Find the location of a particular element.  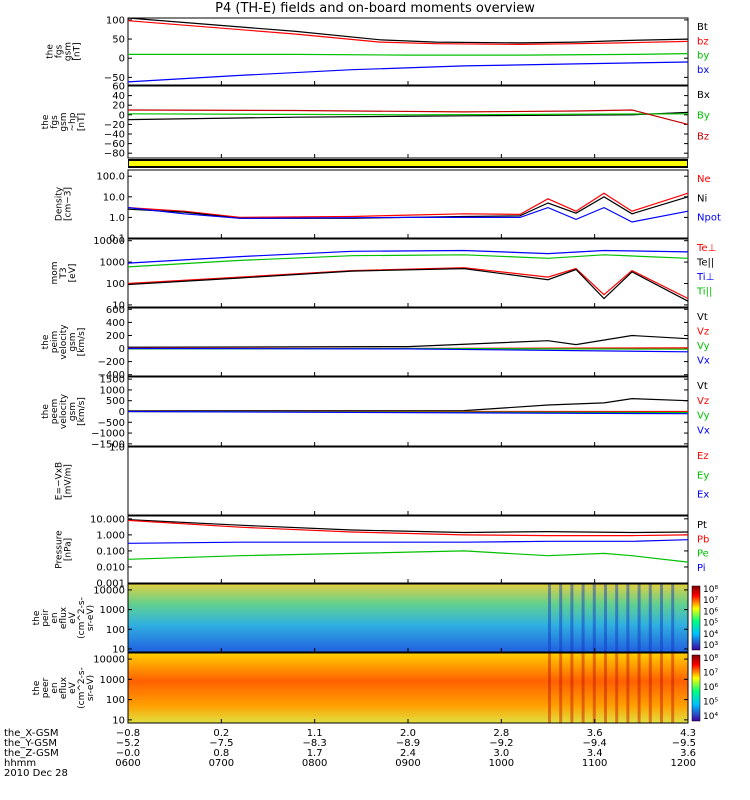

ylabel-line: Density is located at coordinates (60, 203).